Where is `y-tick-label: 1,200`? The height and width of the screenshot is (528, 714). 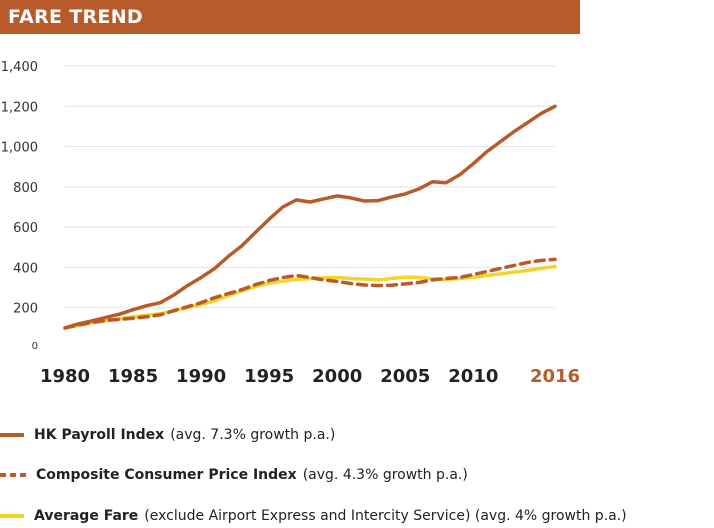 y-tick-label: 1,200 is located at coordinates (19, 107).